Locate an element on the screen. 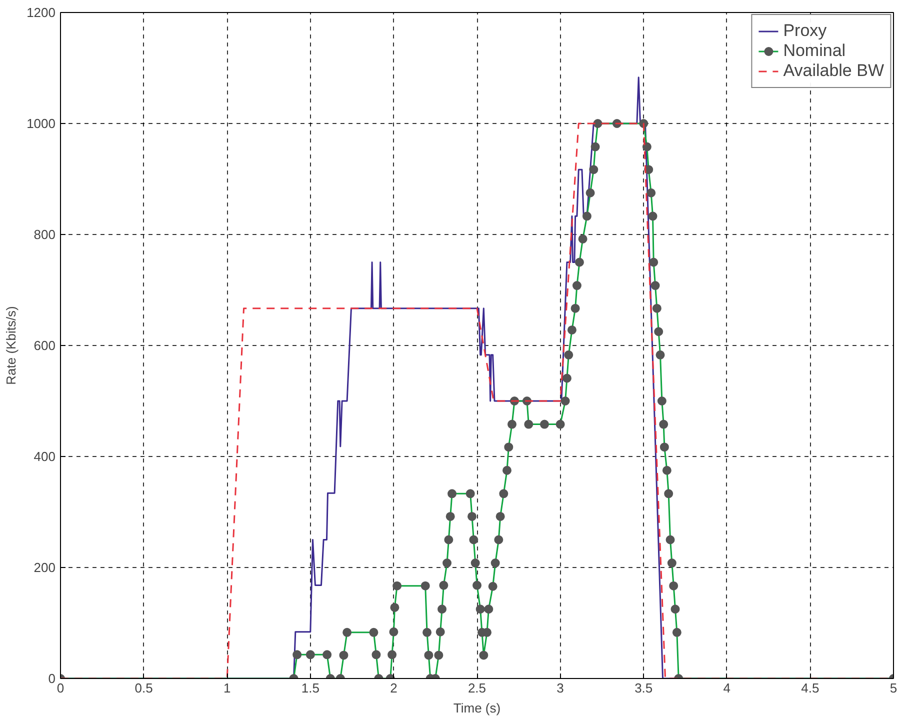 This screenshot has height=723, width=909. legend-label: Available BW is located at coordinates (833, 71).